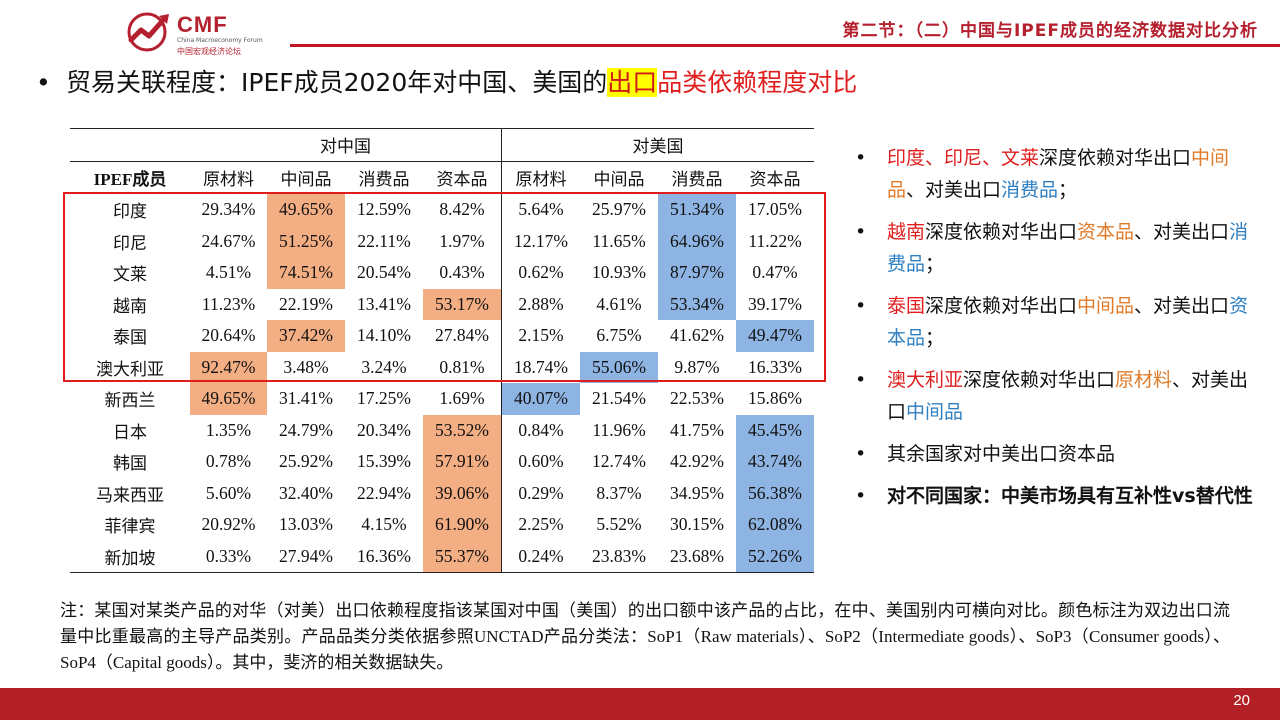  I want to click on table-cell: 53.34%, so click(697, 304).